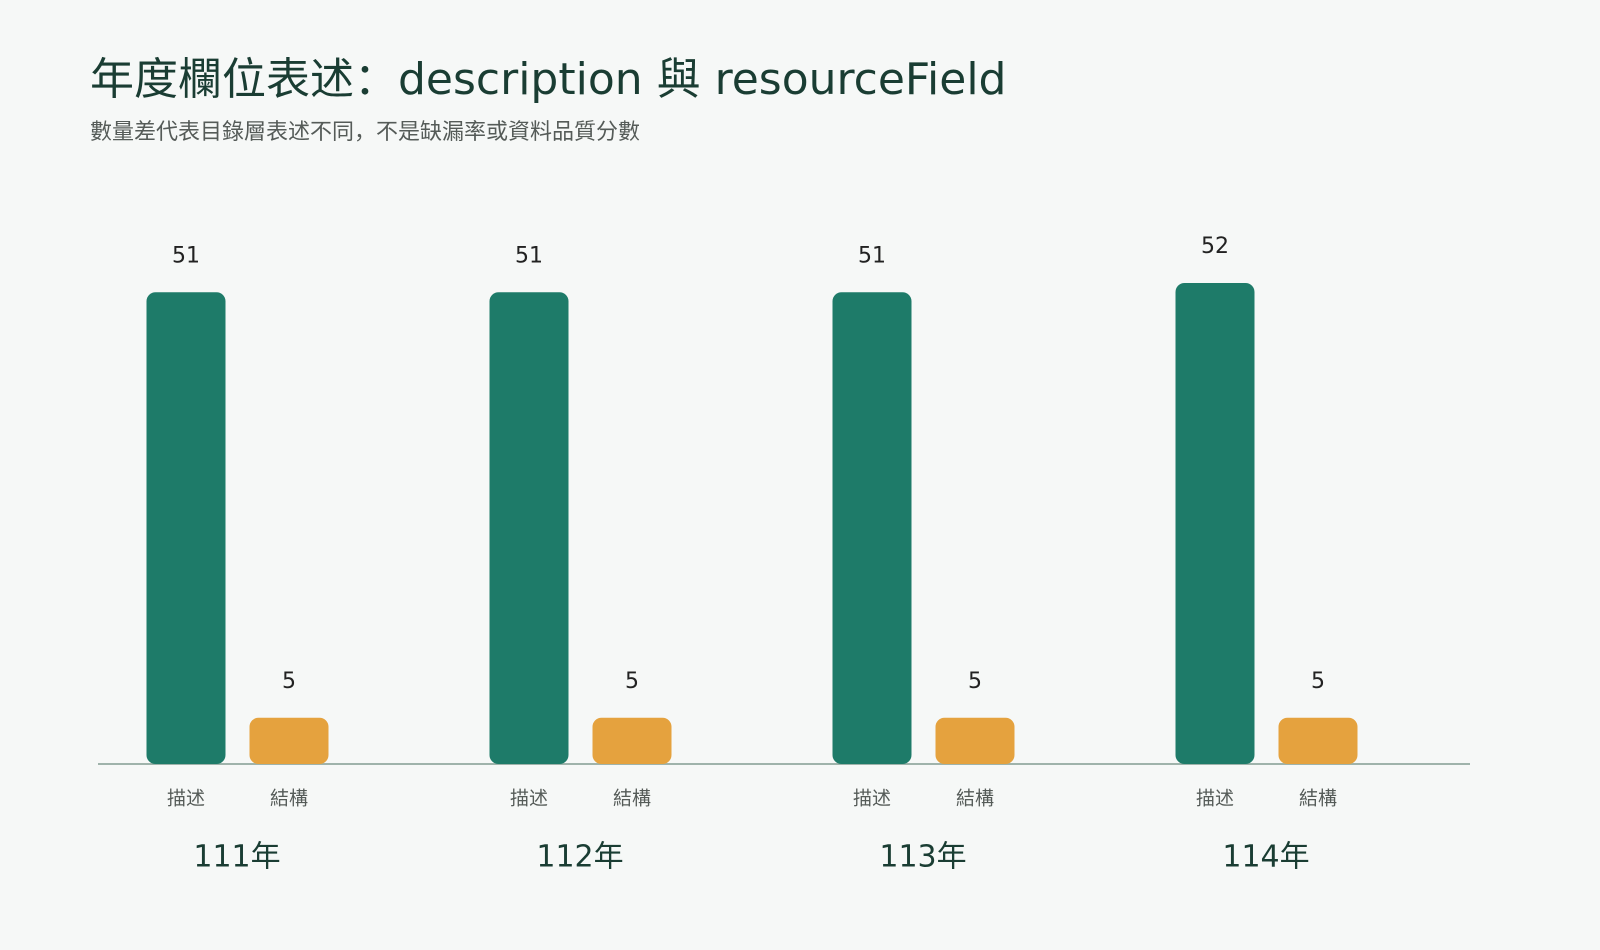 This screenshot has width=1600, height=950. I want to click on category-label: 113年, so click(922, 857).